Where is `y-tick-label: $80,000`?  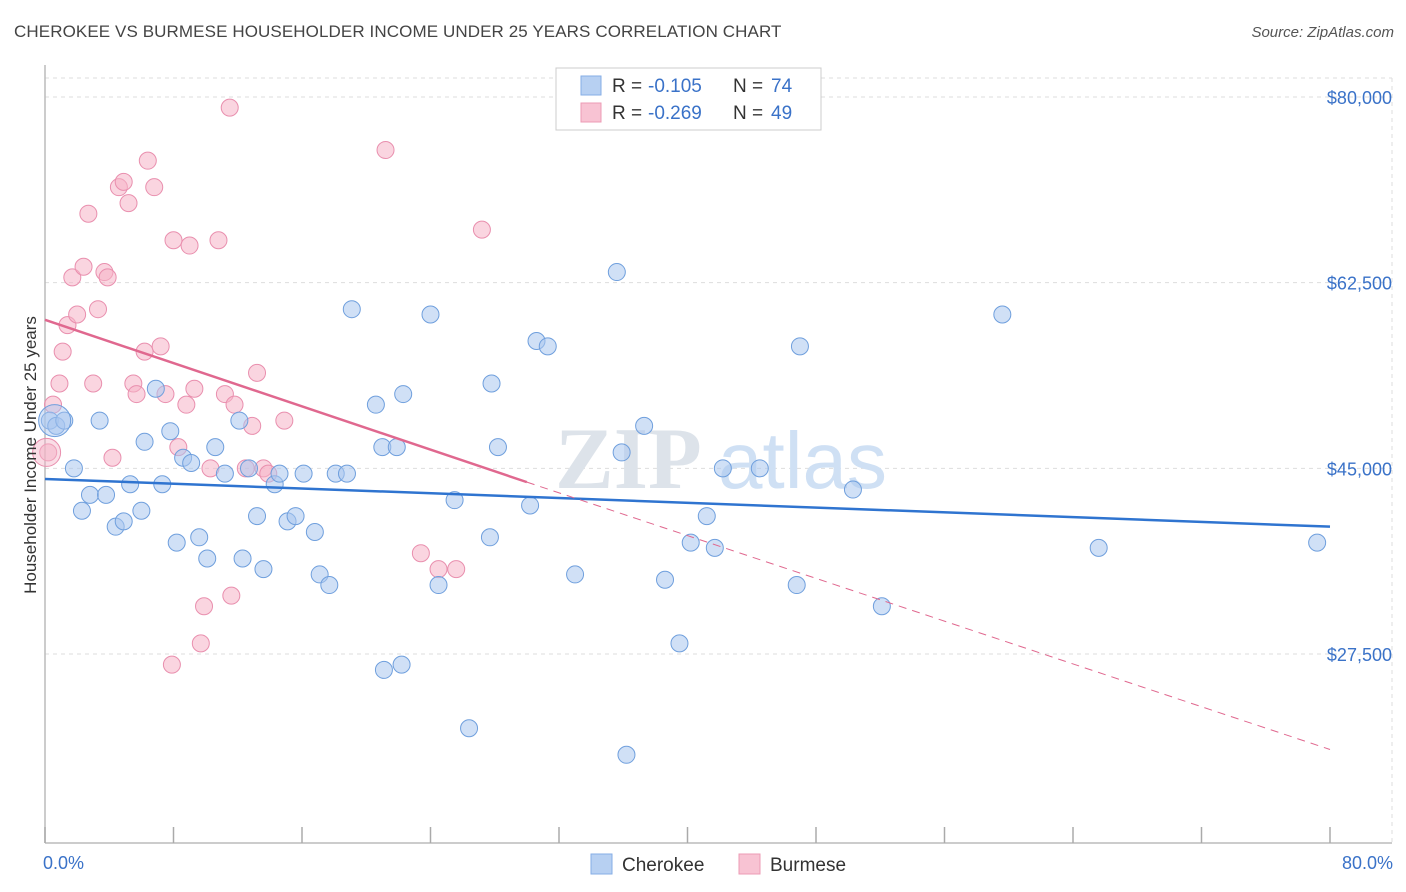
y-tick-label: $80,000 is located at coordinates (1359, 98).